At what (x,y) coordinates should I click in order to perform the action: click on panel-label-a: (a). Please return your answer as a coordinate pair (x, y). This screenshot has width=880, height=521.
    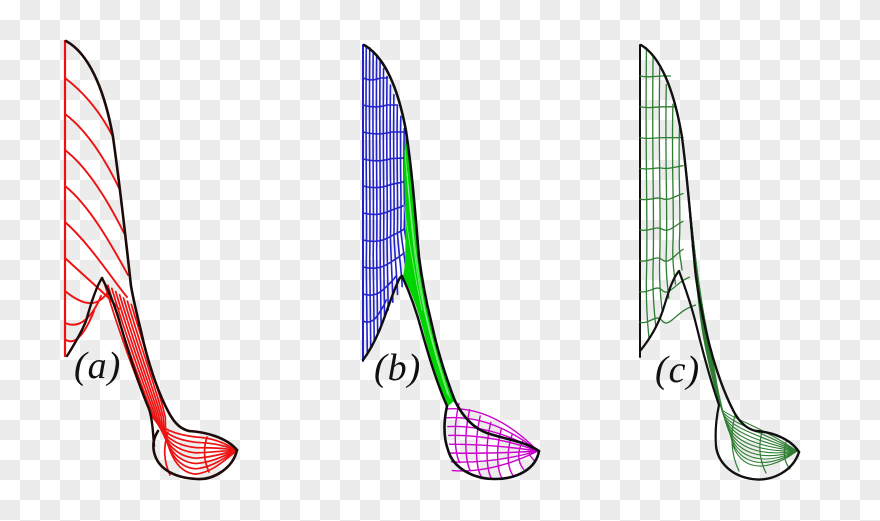
    Looking at the image, I should click on (98, 366).